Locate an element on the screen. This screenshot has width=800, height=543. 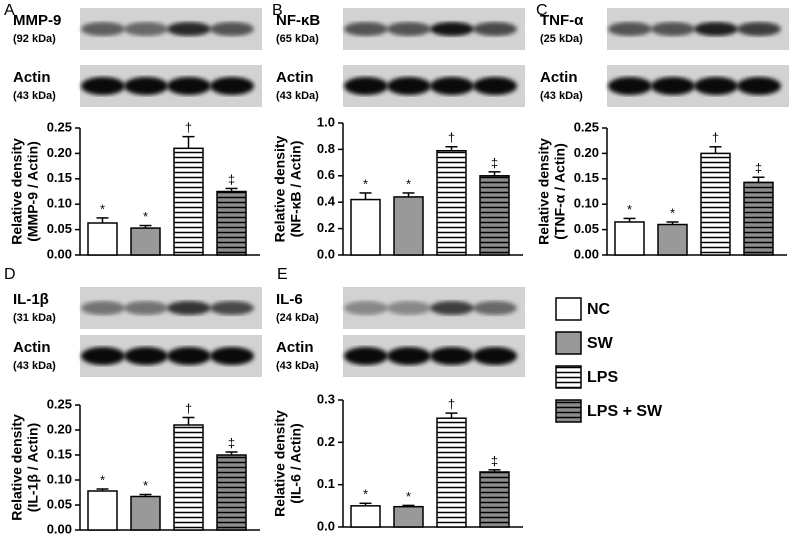
y-tick-label: 0.6 is located at coordinates (326, 174).